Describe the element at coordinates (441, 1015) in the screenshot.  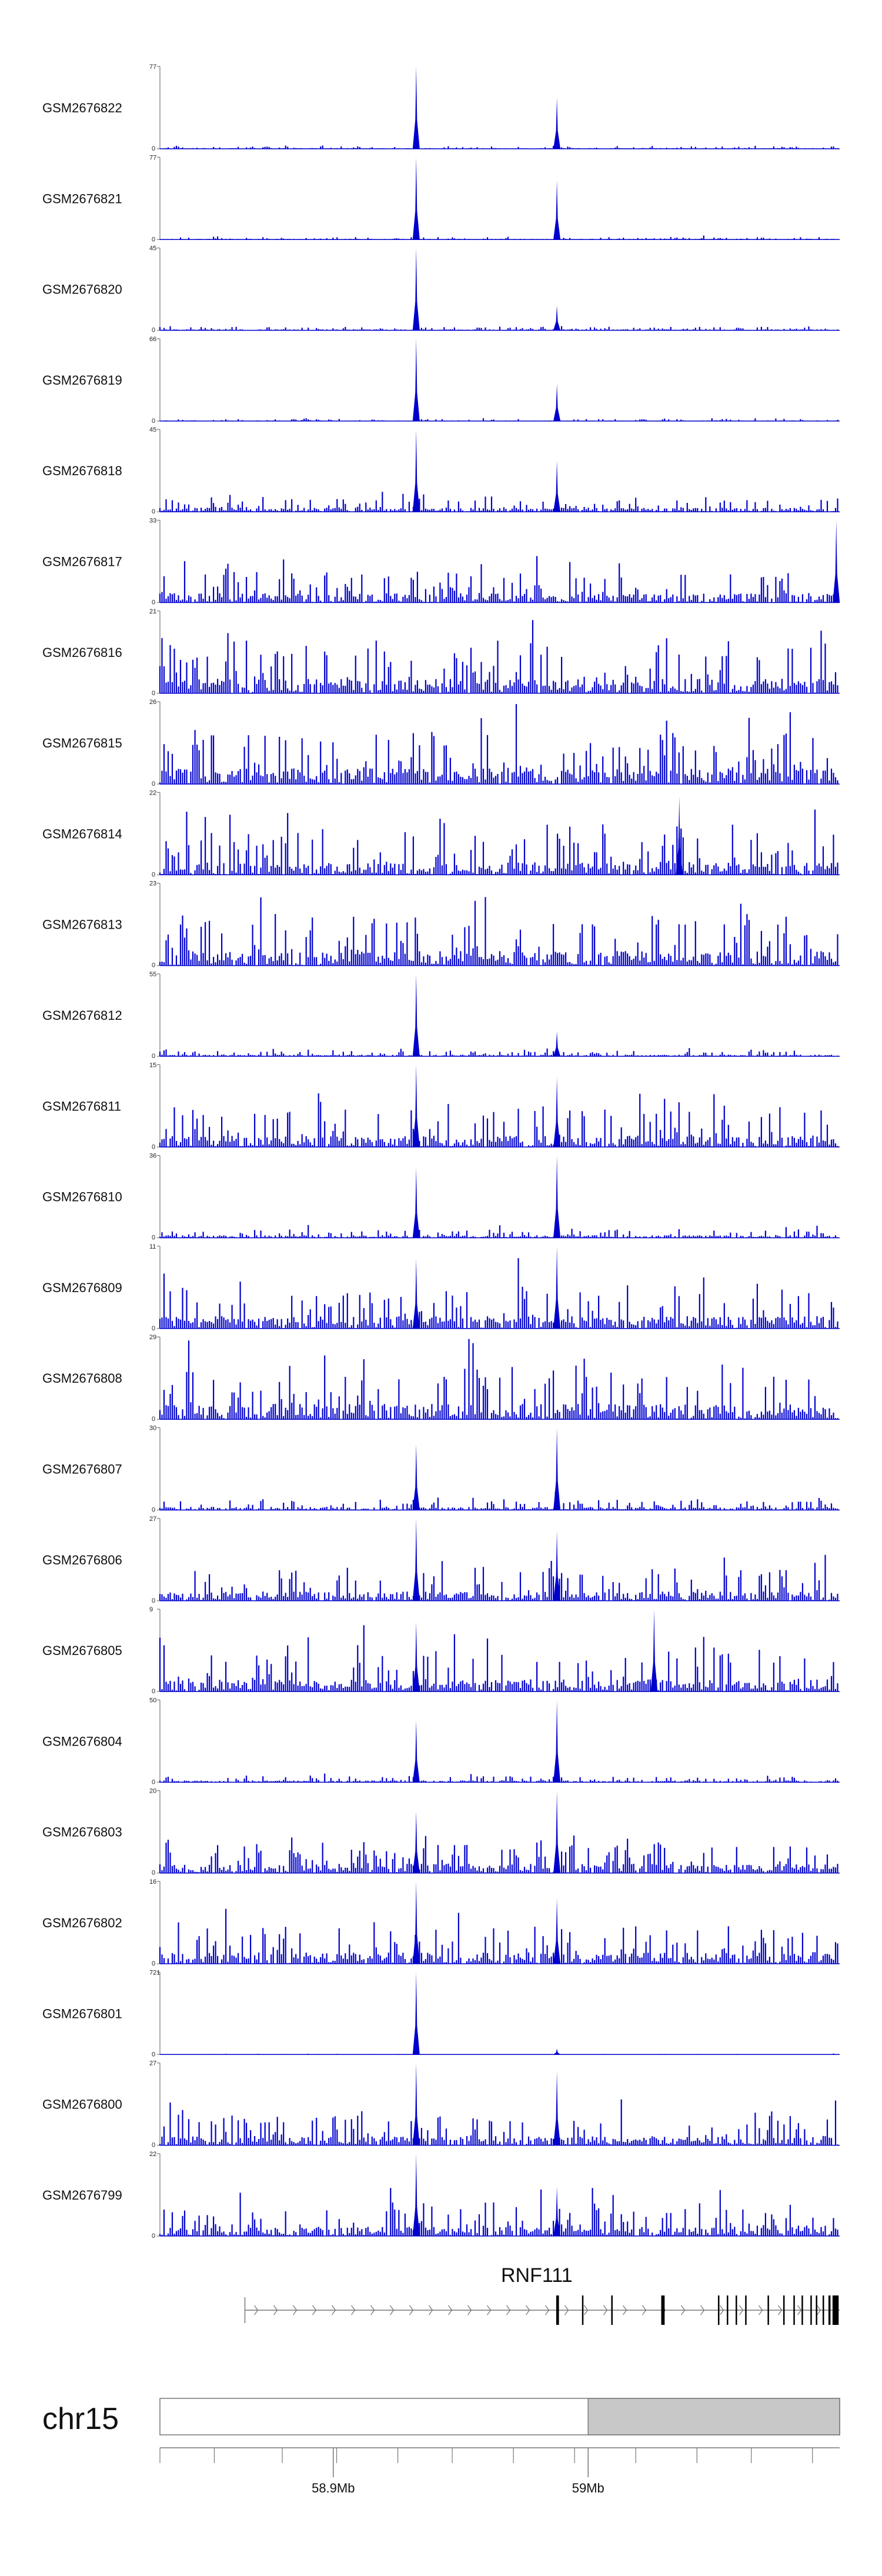
I see `signal-track: GSM2676812 55 0` at that location.